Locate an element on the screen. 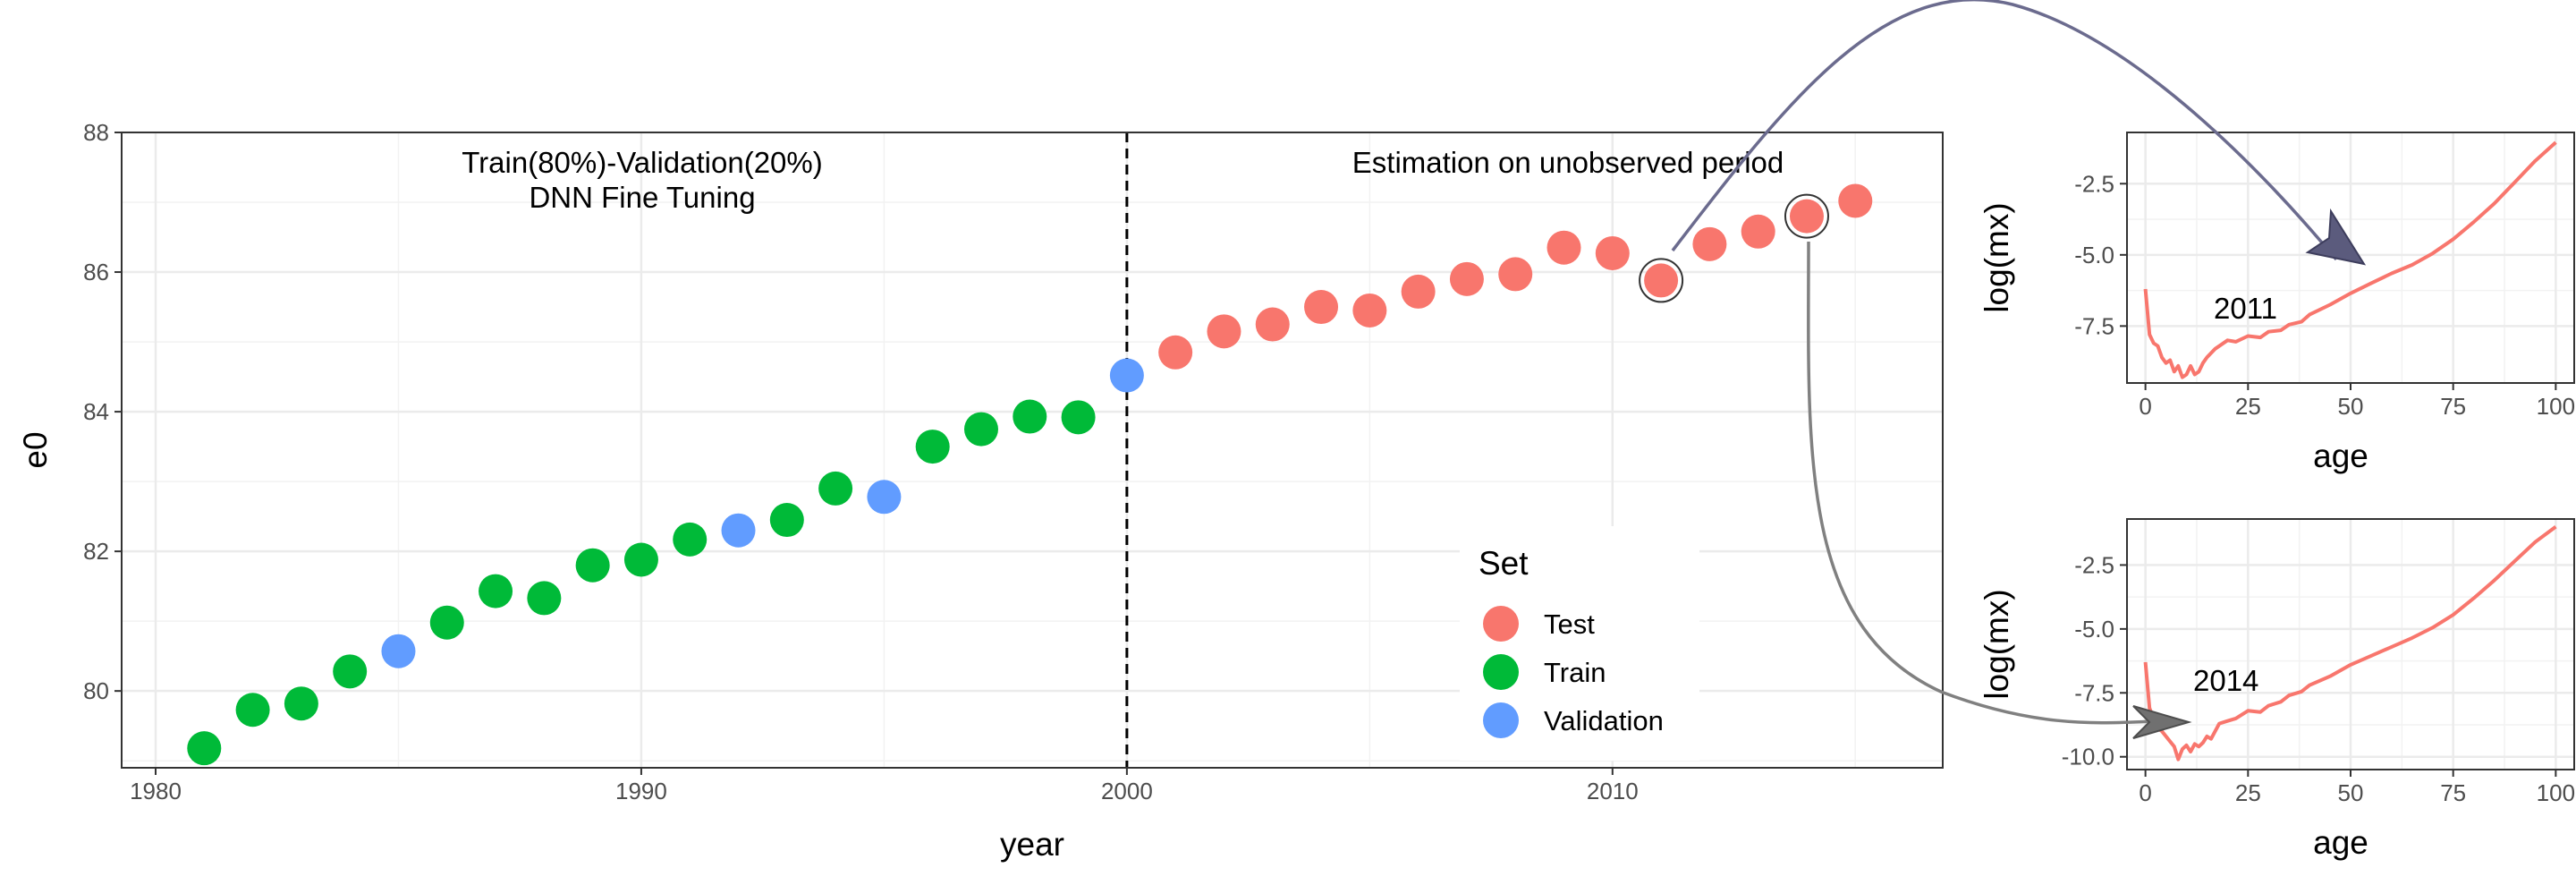  small2-x-axis-title: age is located at coordinates (2340, 843).